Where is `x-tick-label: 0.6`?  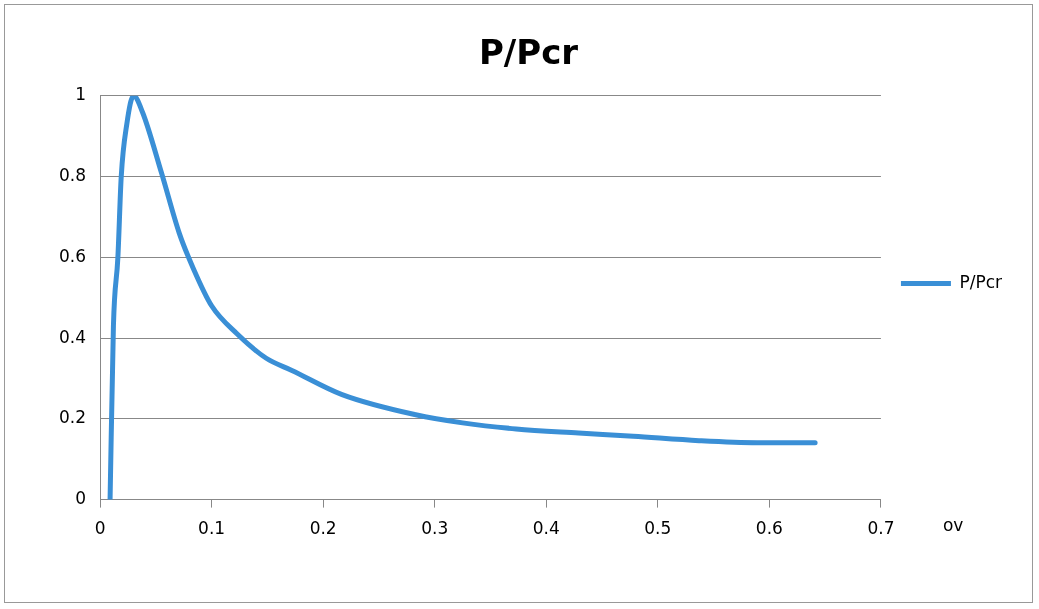
x-tick-label: 0.6 is located at coordinates (769, 528).